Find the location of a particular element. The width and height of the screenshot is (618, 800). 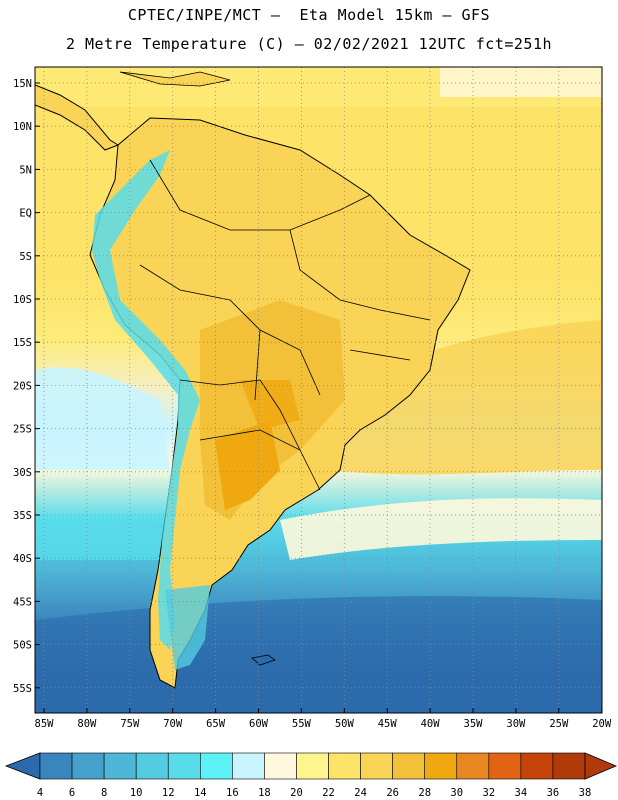

lon-label: 85W is located at coordinates (45, 724).